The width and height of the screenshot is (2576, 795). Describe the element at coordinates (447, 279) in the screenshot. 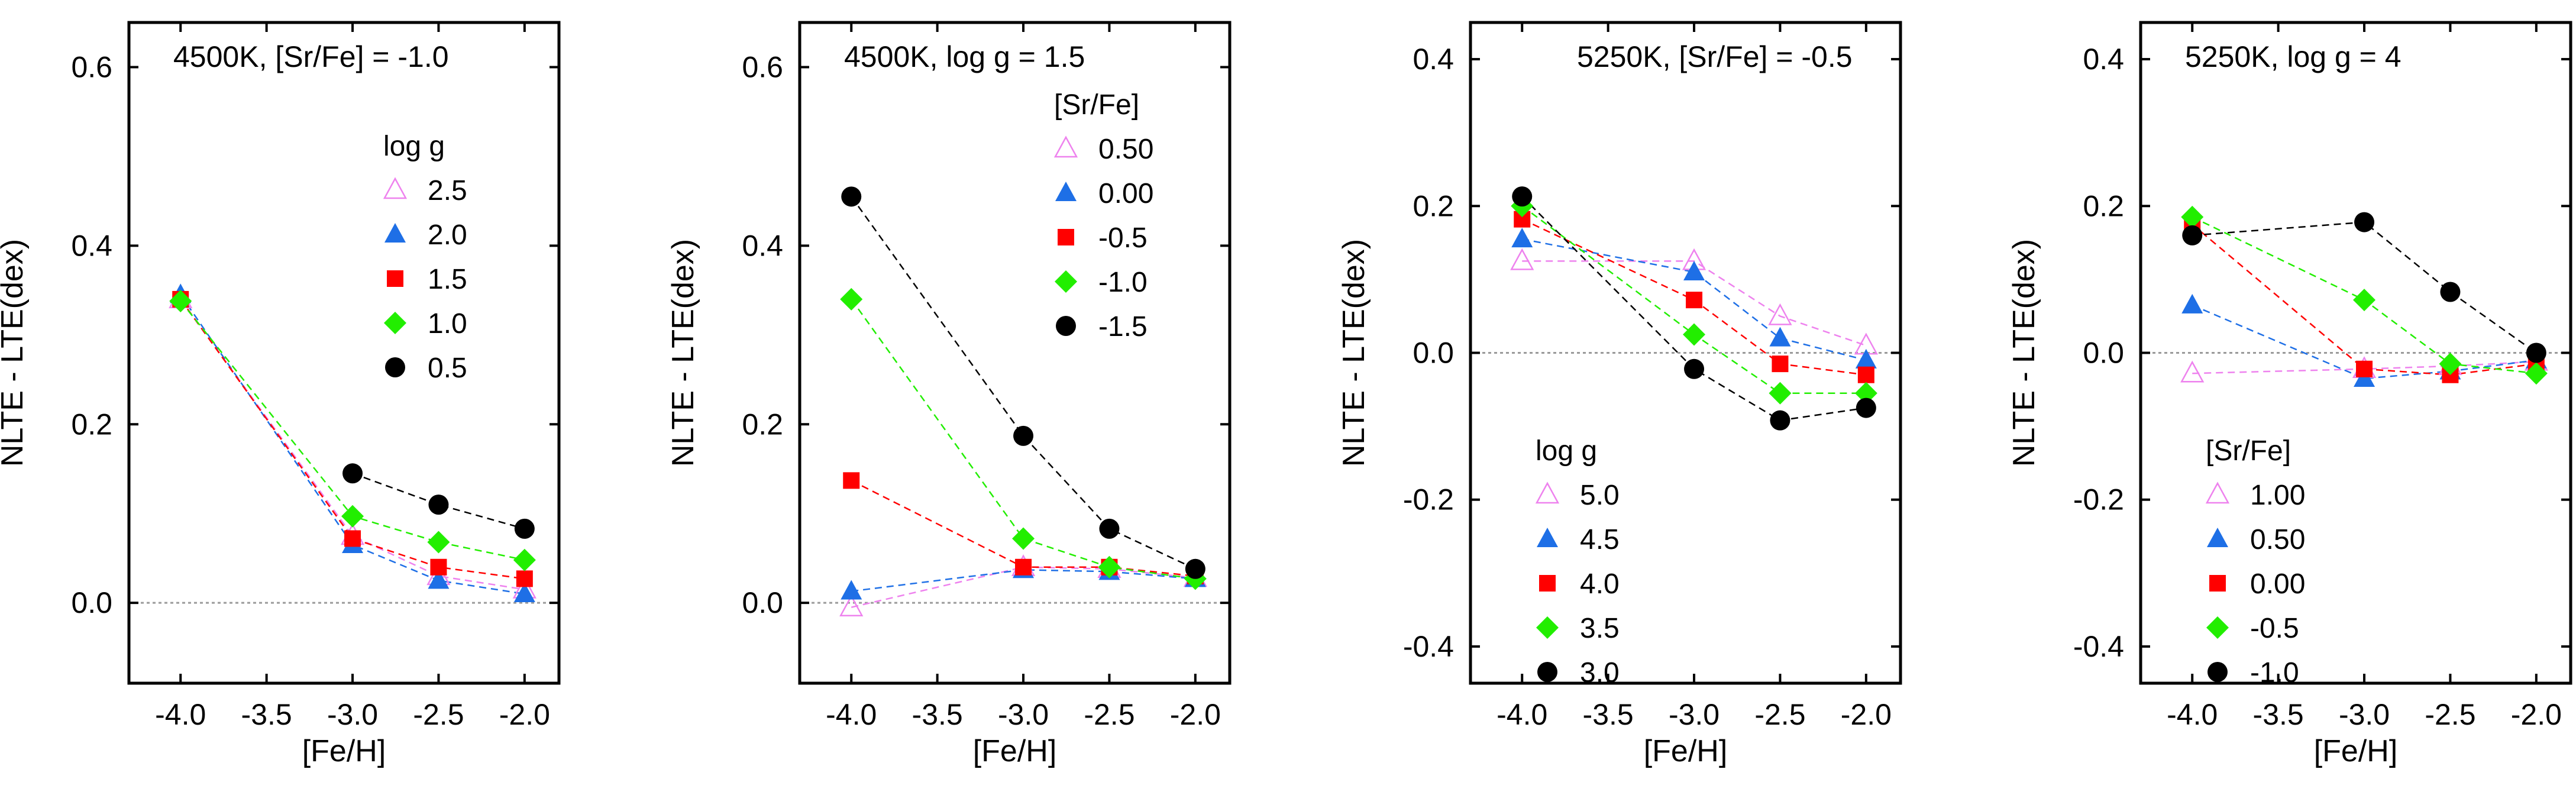

I see `legend-label: 1.5` at that location.